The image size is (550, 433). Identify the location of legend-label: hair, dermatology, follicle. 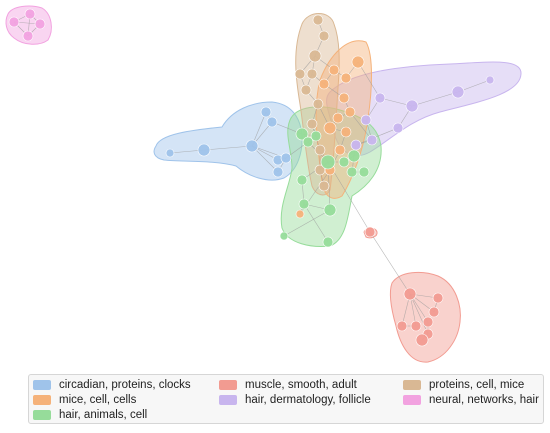
(308, 399).